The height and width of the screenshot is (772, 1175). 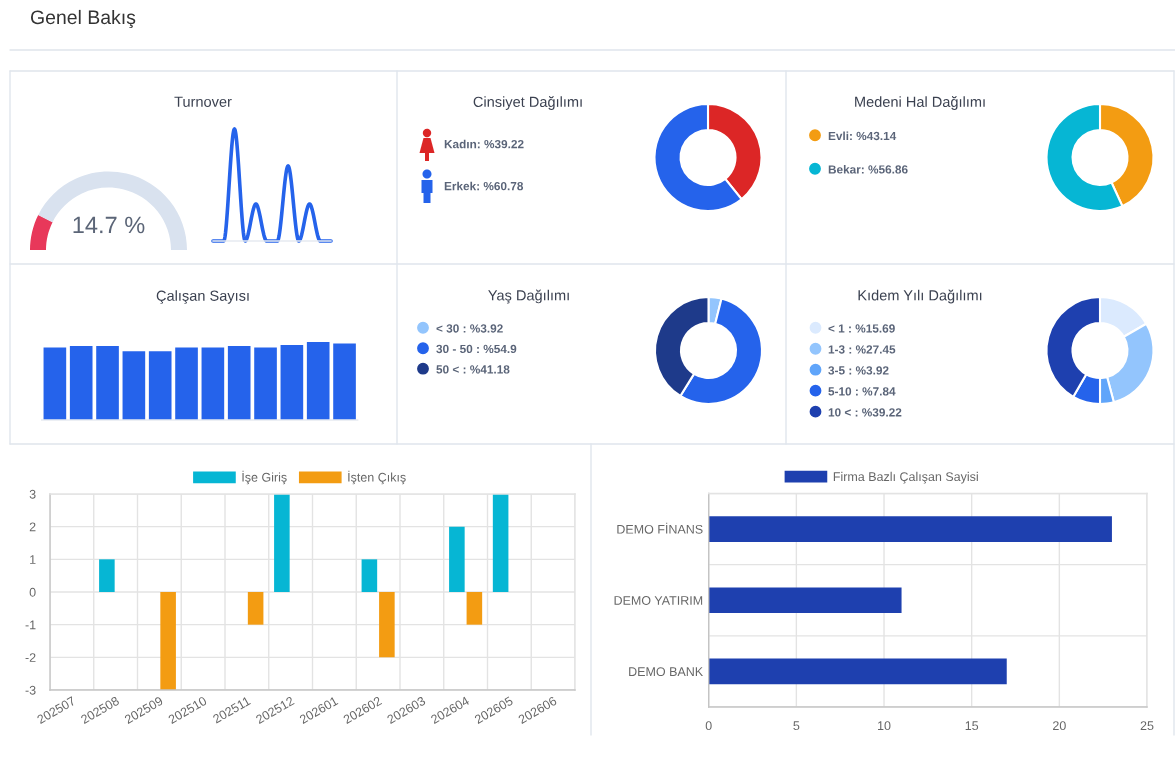 What do you see at coordinates (484, 186) in the screenshot?
I see `legend-label: Erkek: %60.78` at bounding box center [484, 186].